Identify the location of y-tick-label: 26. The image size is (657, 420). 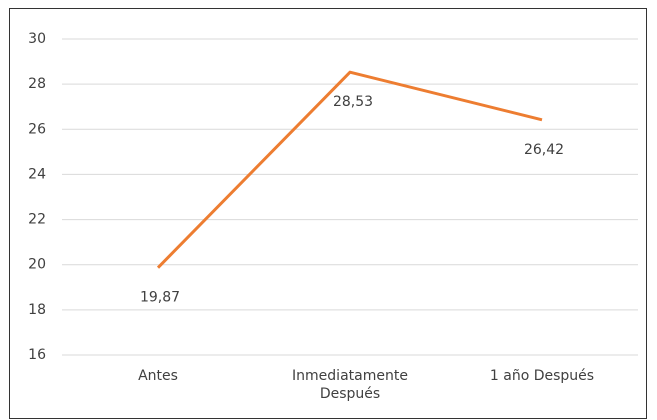
(37, 129).